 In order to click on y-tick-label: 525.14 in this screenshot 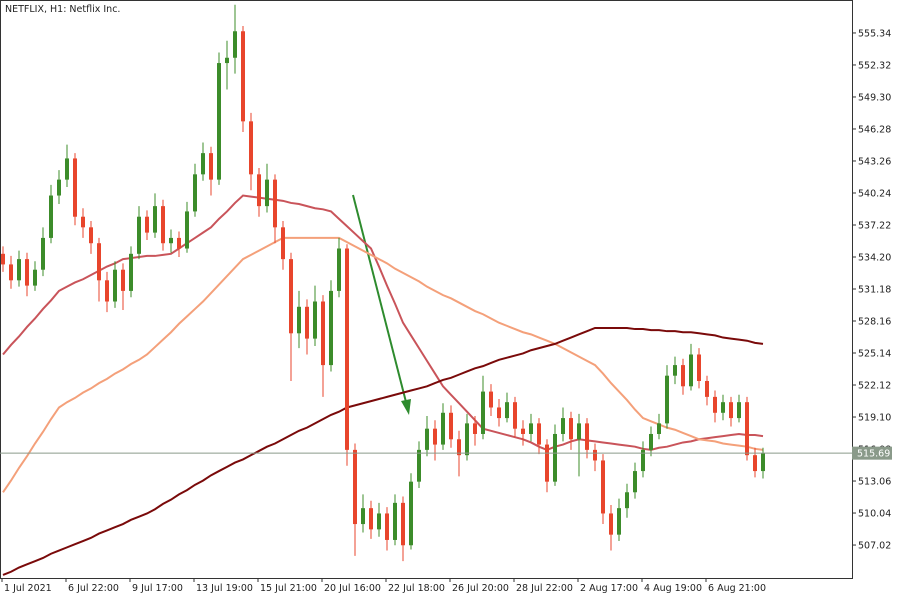, I will do `click(874, 354)`.